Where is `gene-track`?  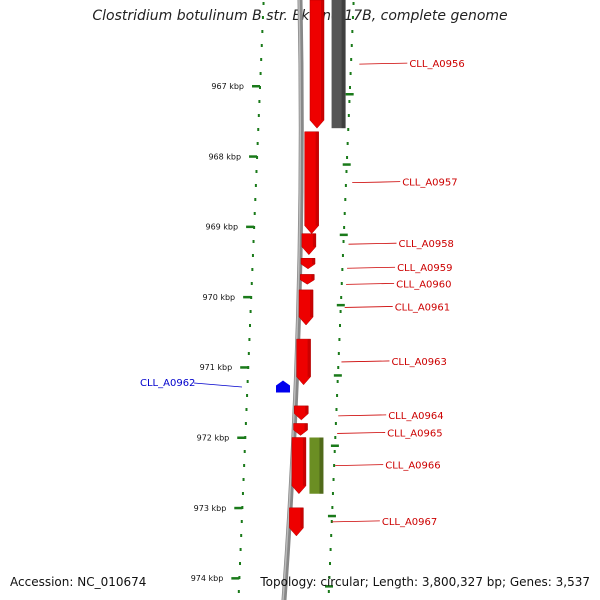
gene-track is located at coordinates (300, 268).